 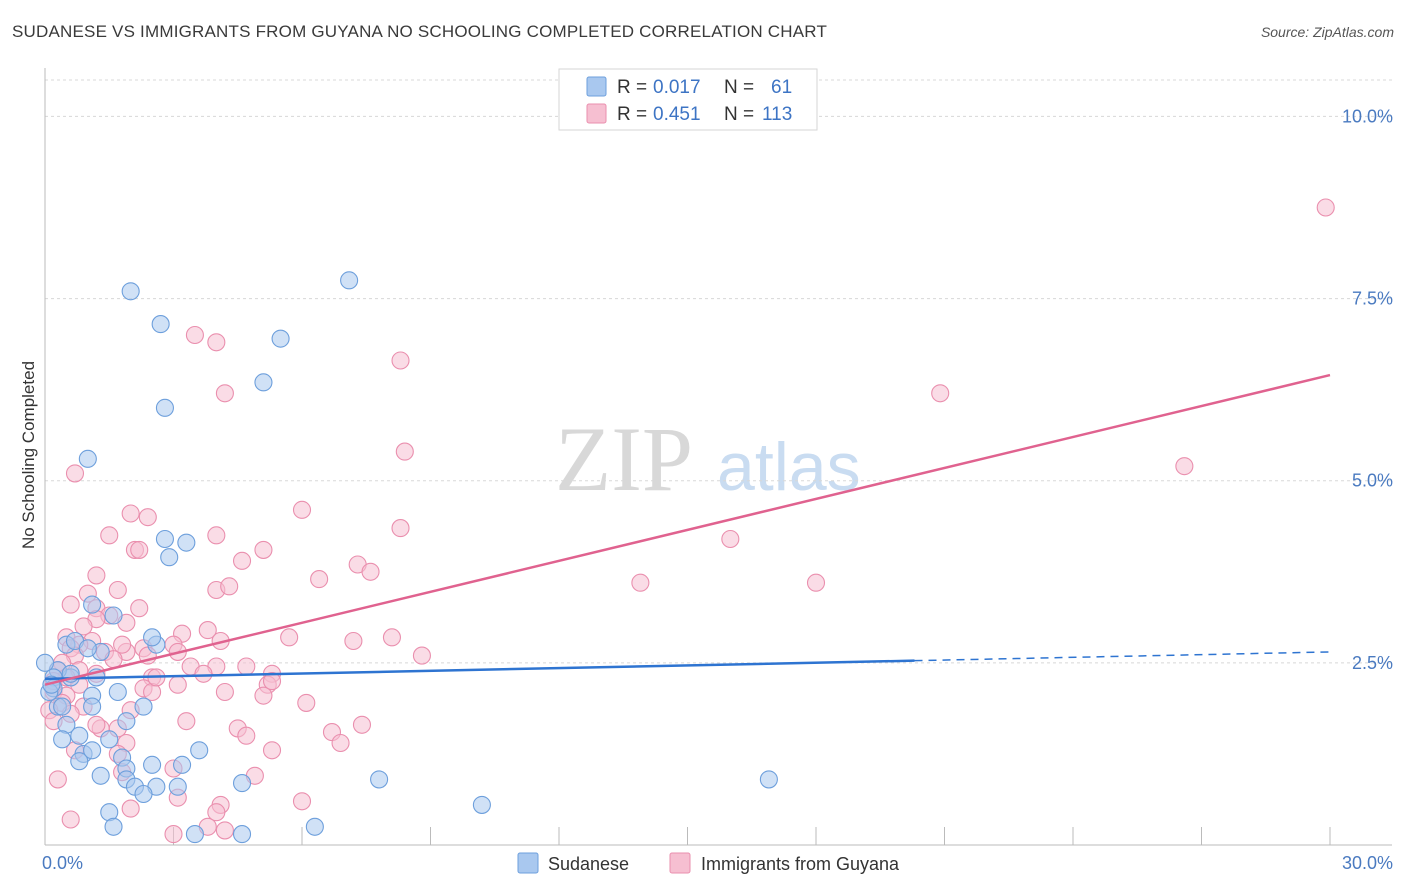 I want to click on bottom-legend: Sudanese Immigrants from Guyana, so click(x=708, y=863).